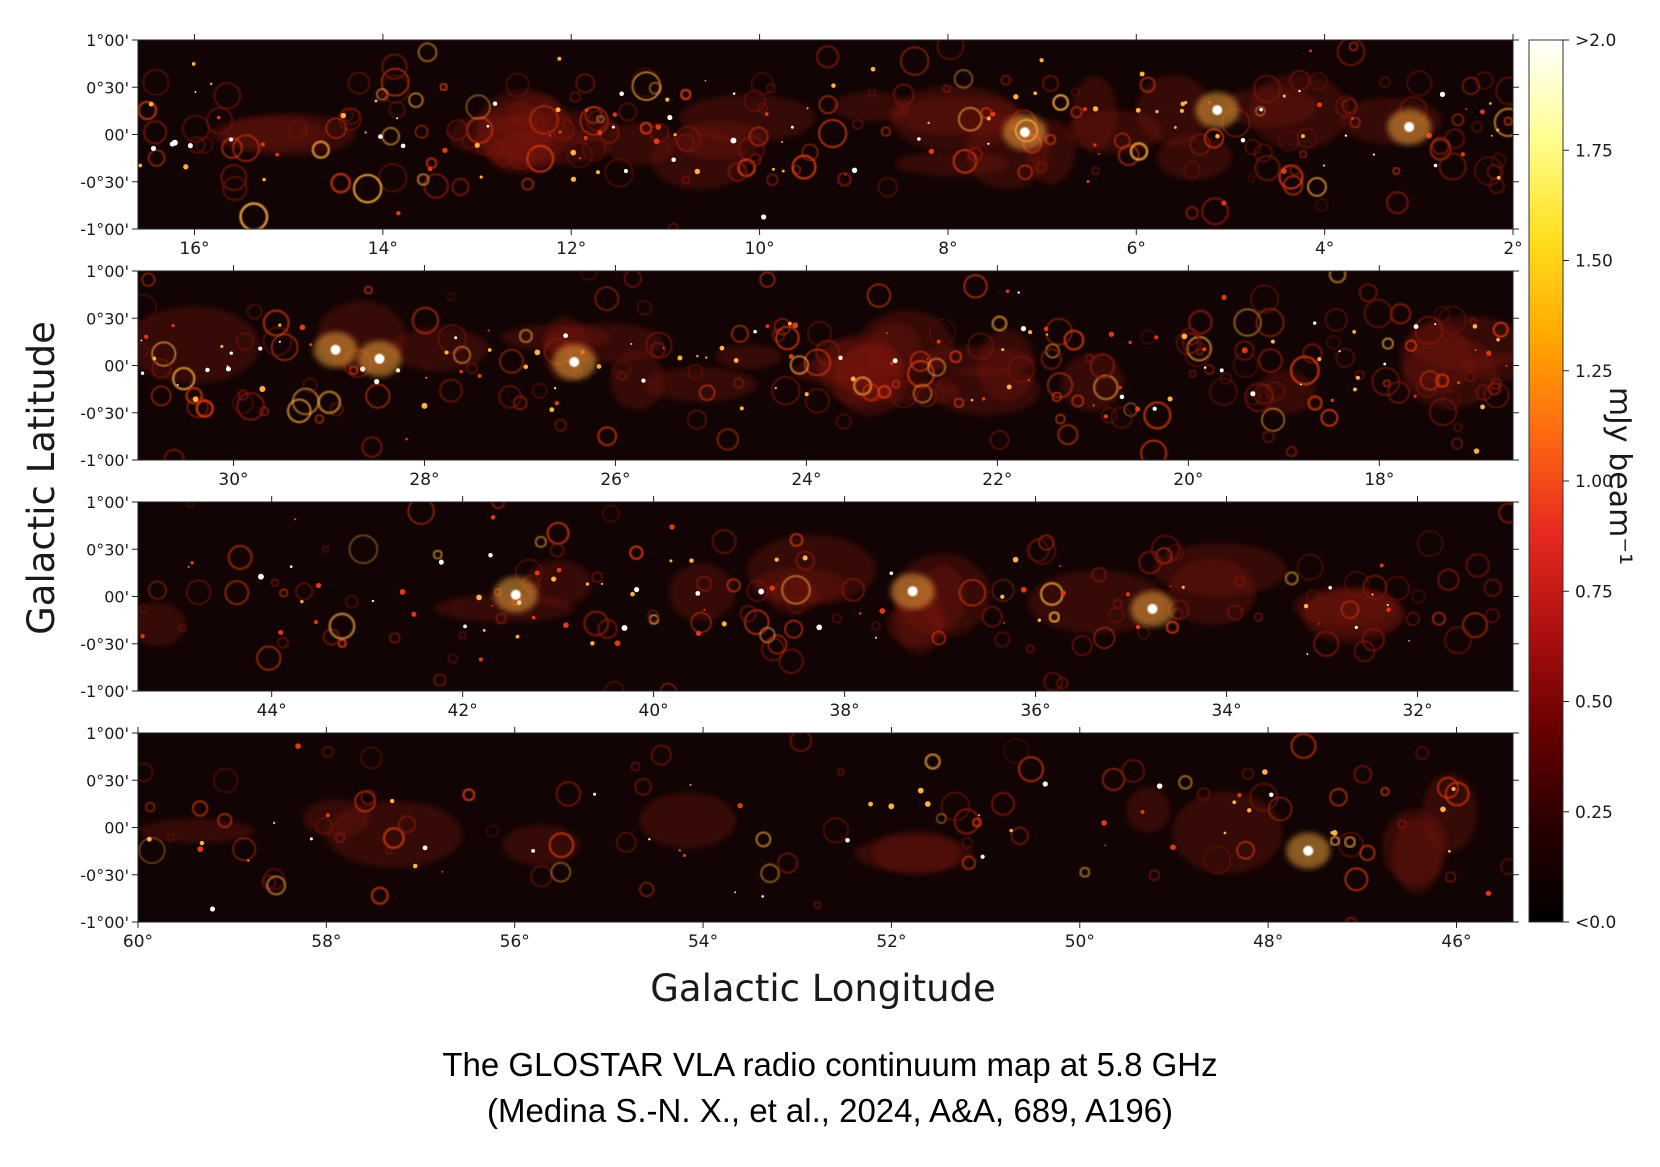 The height and width of the screenshot is (1167, 1660). I want to click on colorbar-ticks: >2.0 1.75 1.50 1.25 1.00 0.75 0.50 0.25 <0.0, so click(1589, 482).